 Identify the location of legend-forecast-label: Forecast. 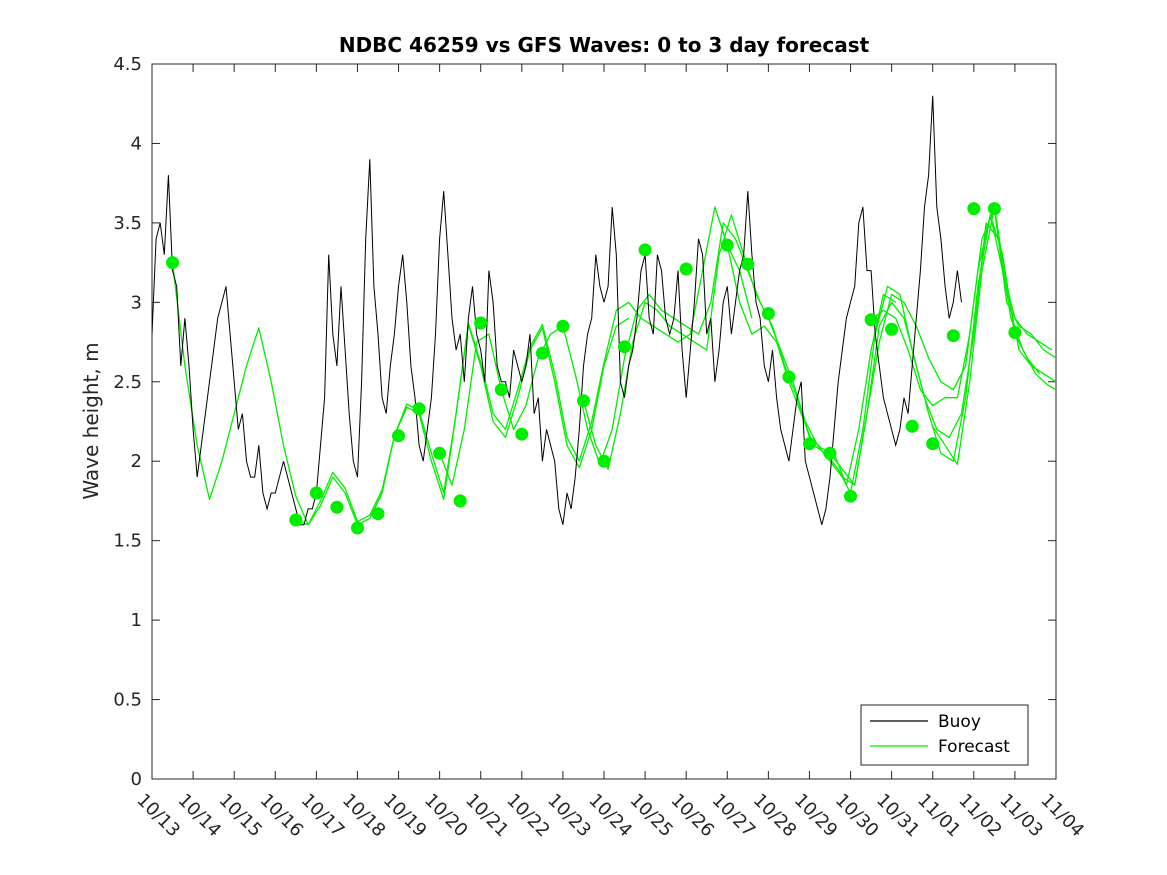
(974, 747).